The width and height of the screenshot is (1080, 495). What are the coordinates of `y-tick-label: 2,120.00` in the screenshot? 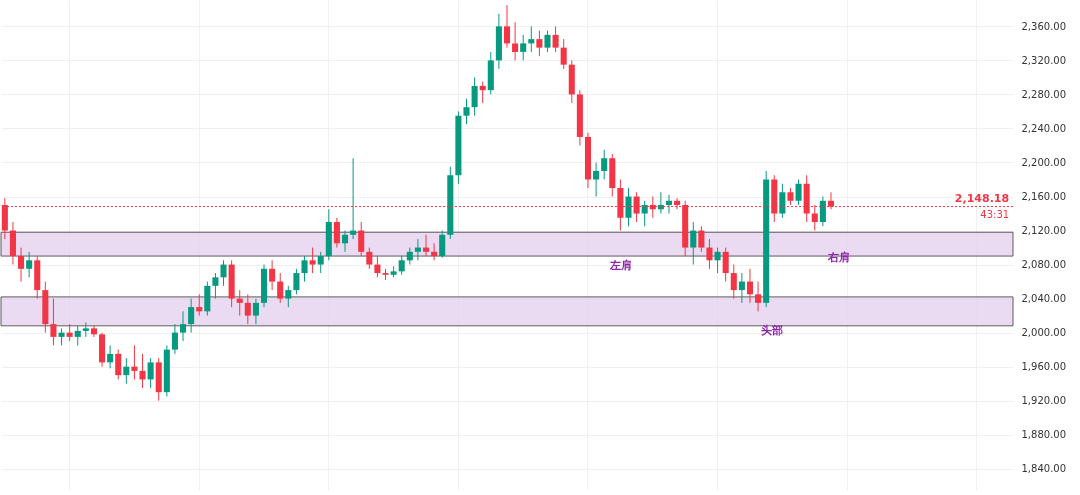 It's located at (1044, 231).